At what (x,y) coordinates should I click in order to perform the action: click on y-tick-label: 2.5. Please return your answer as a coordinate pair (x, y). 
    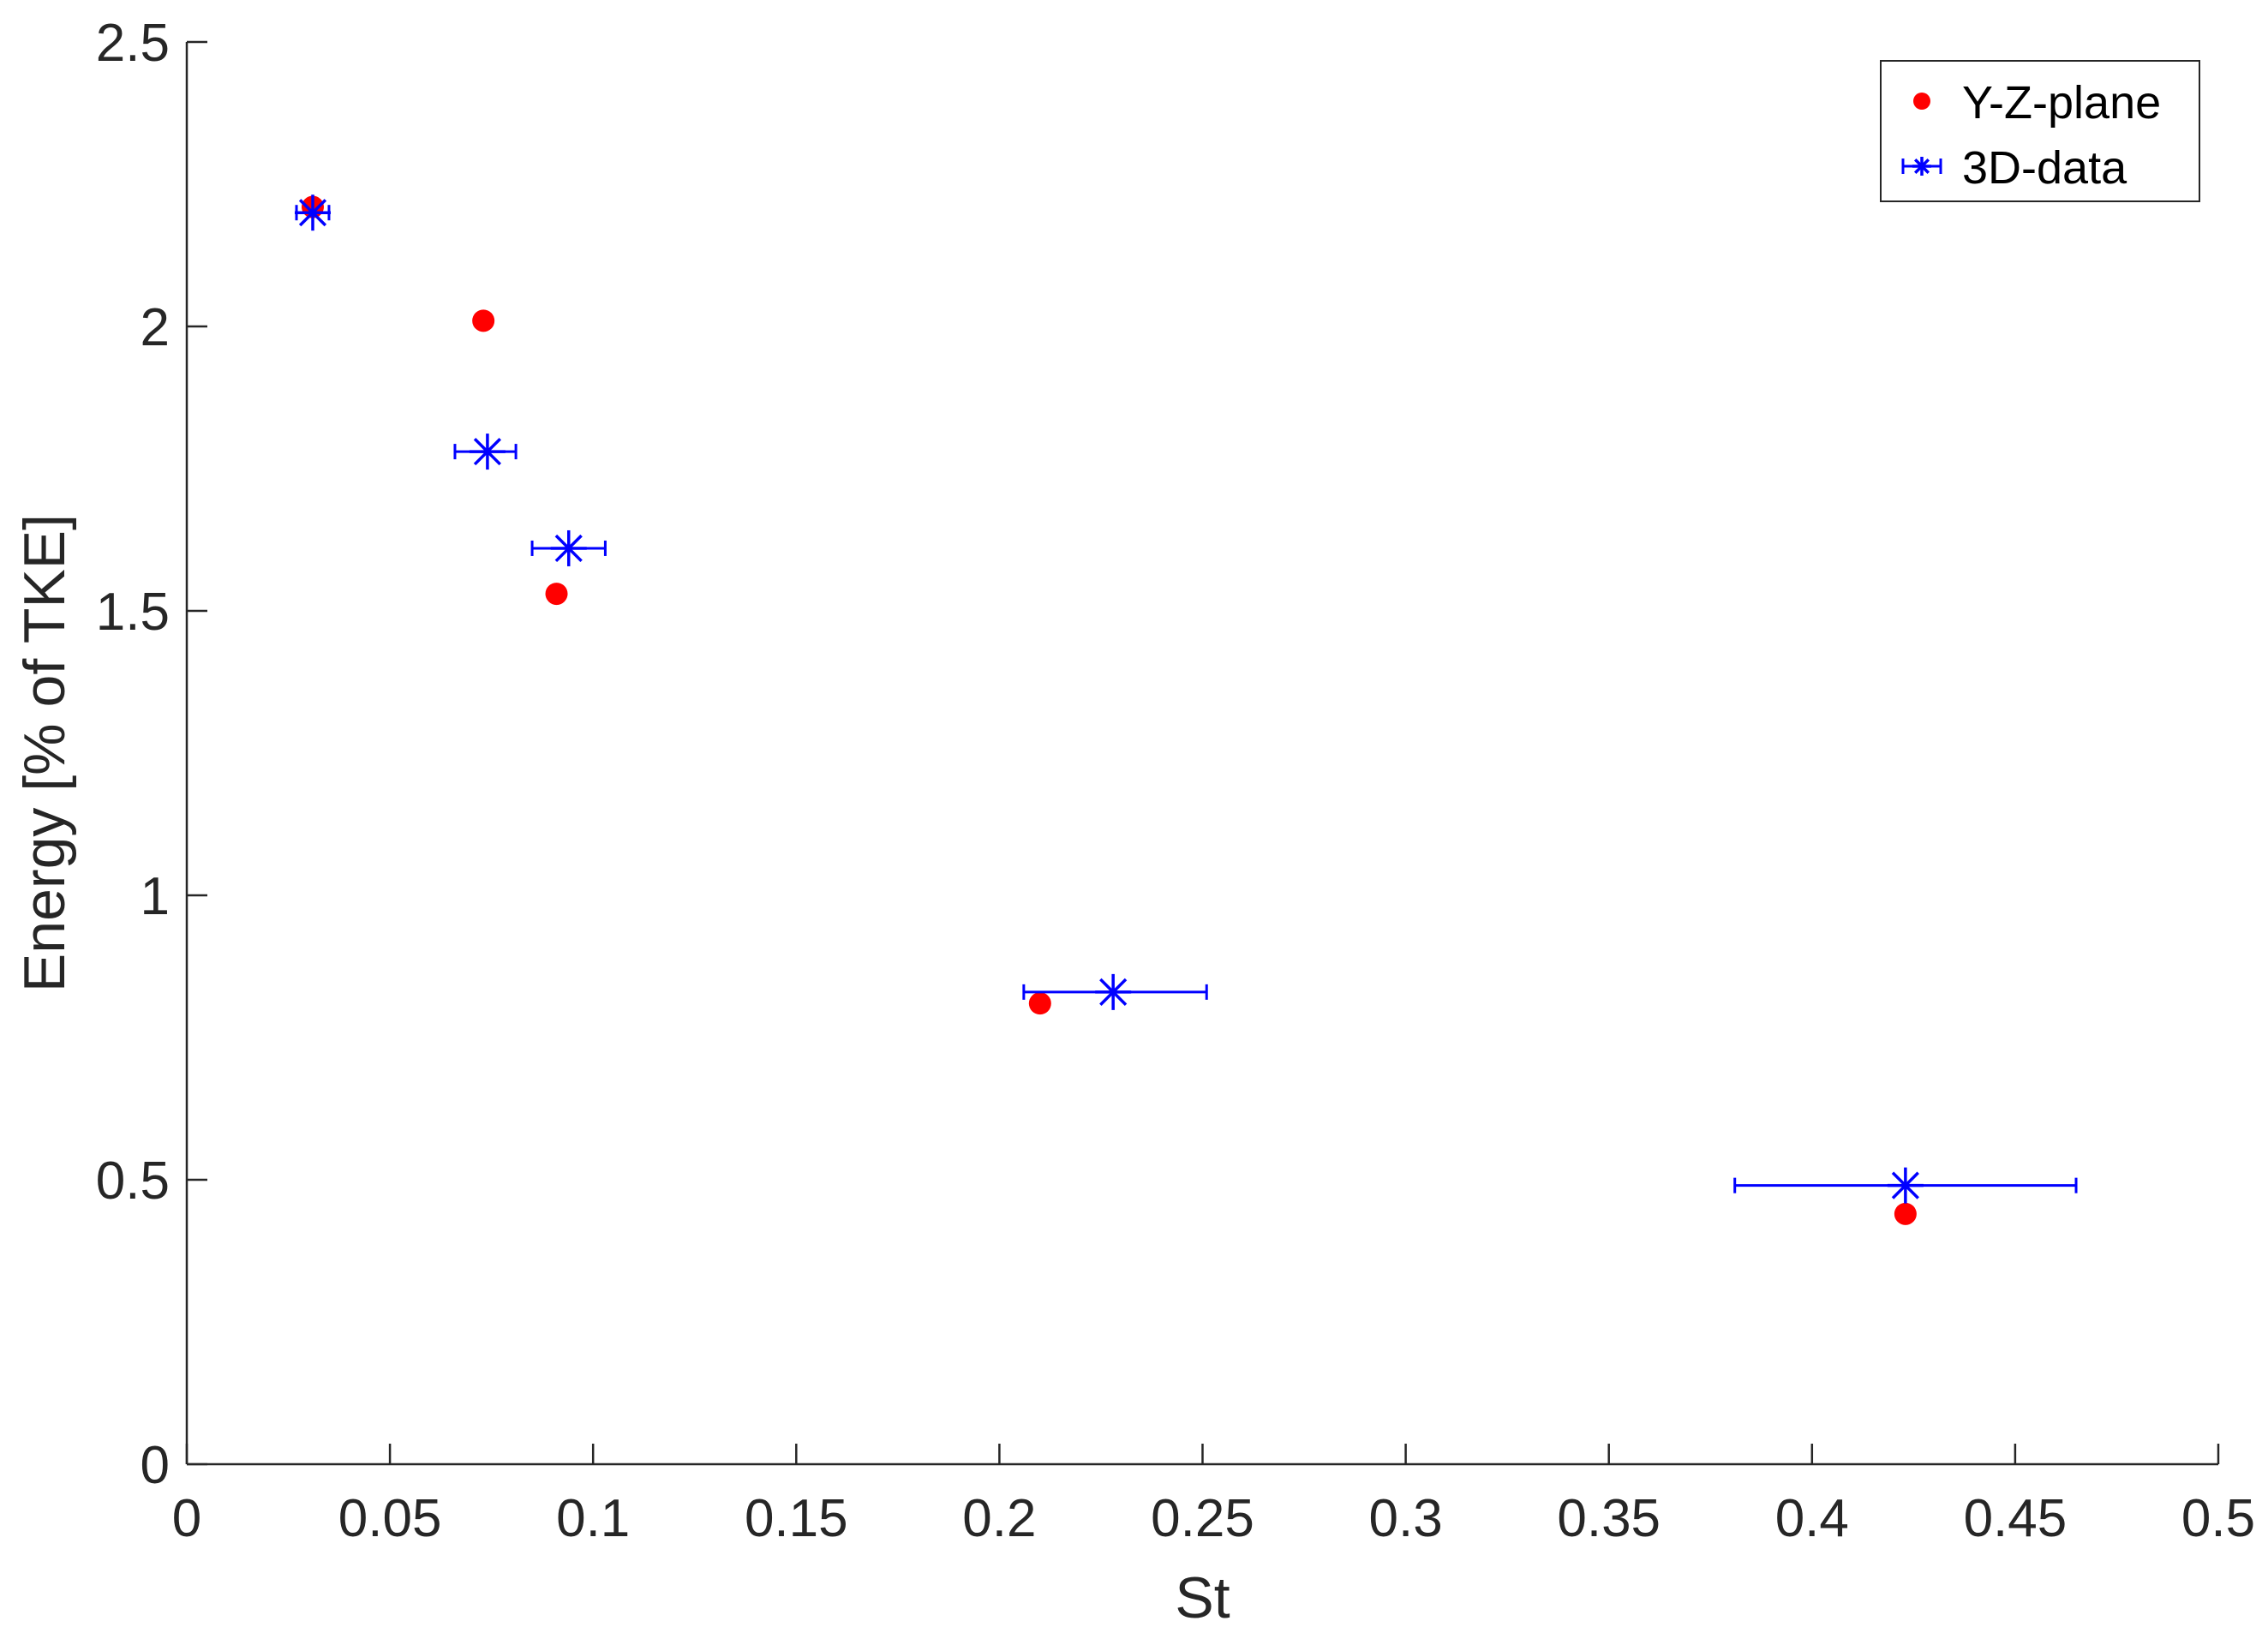
    Looking at the image, I should click on (133, 44).